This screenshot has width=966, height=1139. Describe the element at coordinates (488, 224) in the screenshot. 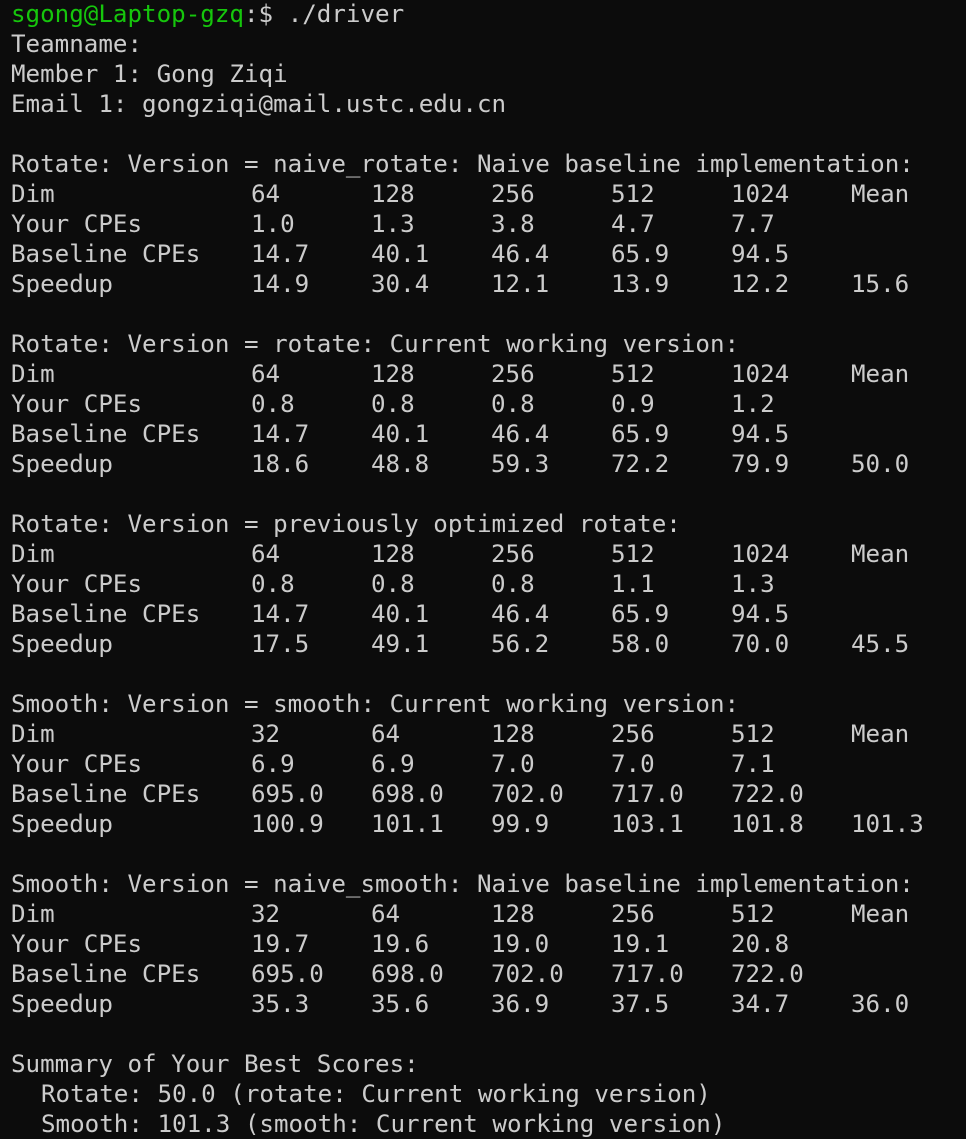

I see `your-cpes-row: Your CPEs 1.0 1.3 3.8 4.7 7.7` at that location.